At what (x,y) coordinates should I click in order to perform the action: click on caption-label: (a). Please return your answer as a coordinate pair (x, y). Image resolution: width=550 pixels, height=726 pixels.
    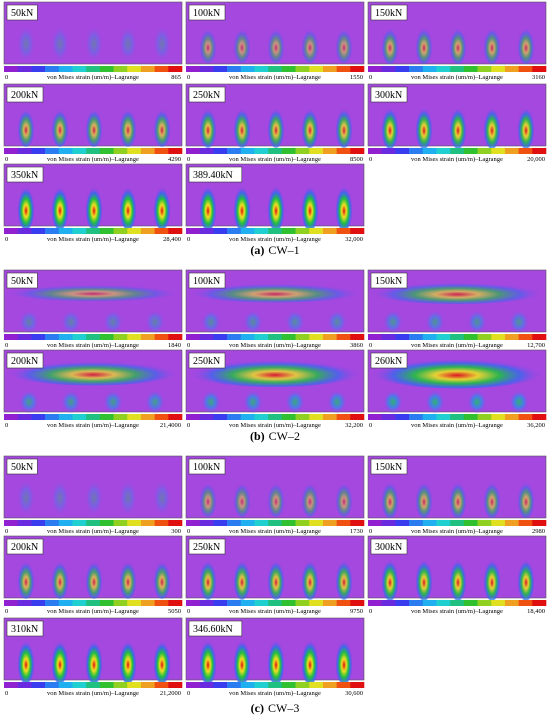
    Looking at the image, I should click on (257, 250).